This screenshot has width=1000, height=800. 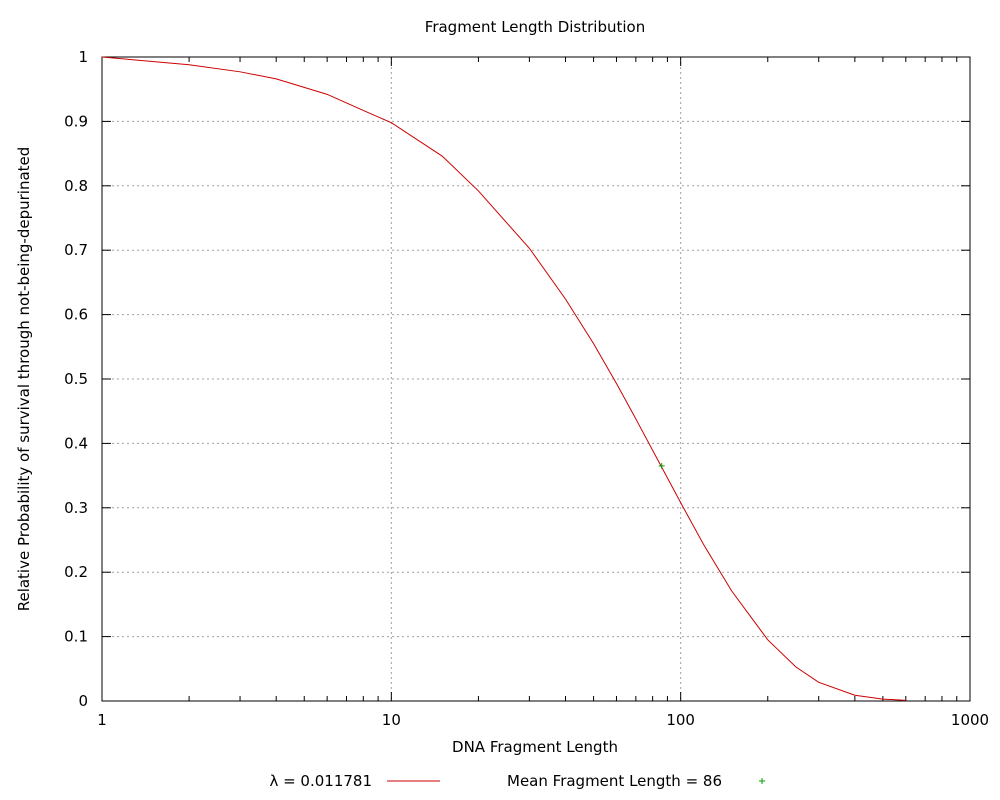 What do you see at coordinates (535, 27) in the screenshot?
I see `chart-title: Fragment Length Distribution` at bounding box center [535, 27].